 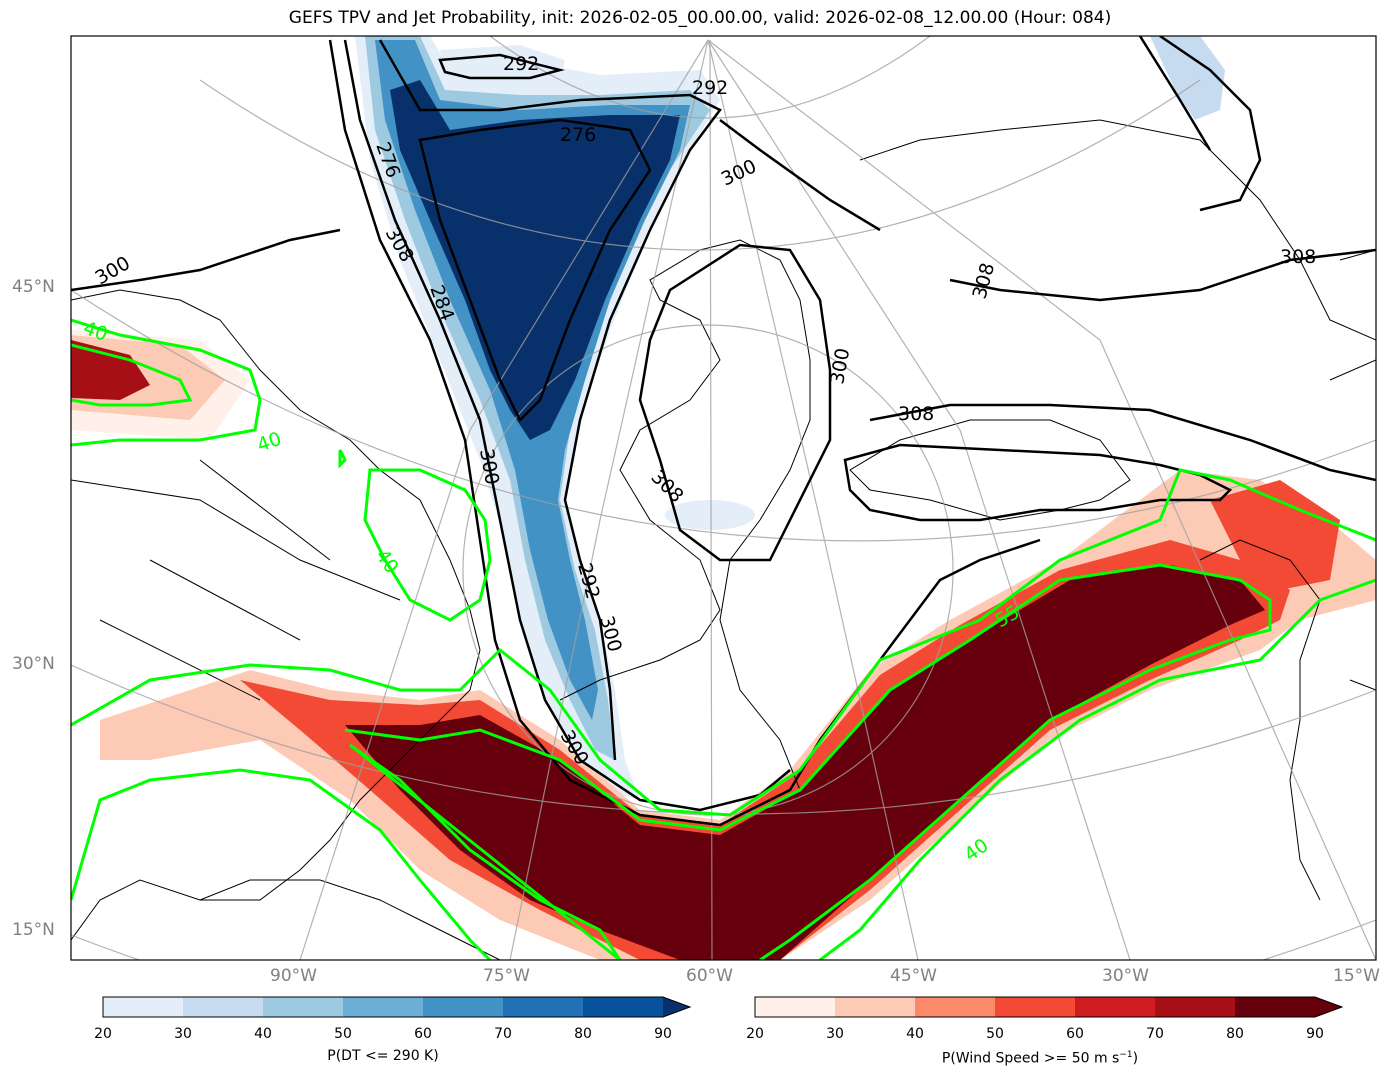 I want to click on wind-label-sup: −1, so click(x=1126, y=1055).